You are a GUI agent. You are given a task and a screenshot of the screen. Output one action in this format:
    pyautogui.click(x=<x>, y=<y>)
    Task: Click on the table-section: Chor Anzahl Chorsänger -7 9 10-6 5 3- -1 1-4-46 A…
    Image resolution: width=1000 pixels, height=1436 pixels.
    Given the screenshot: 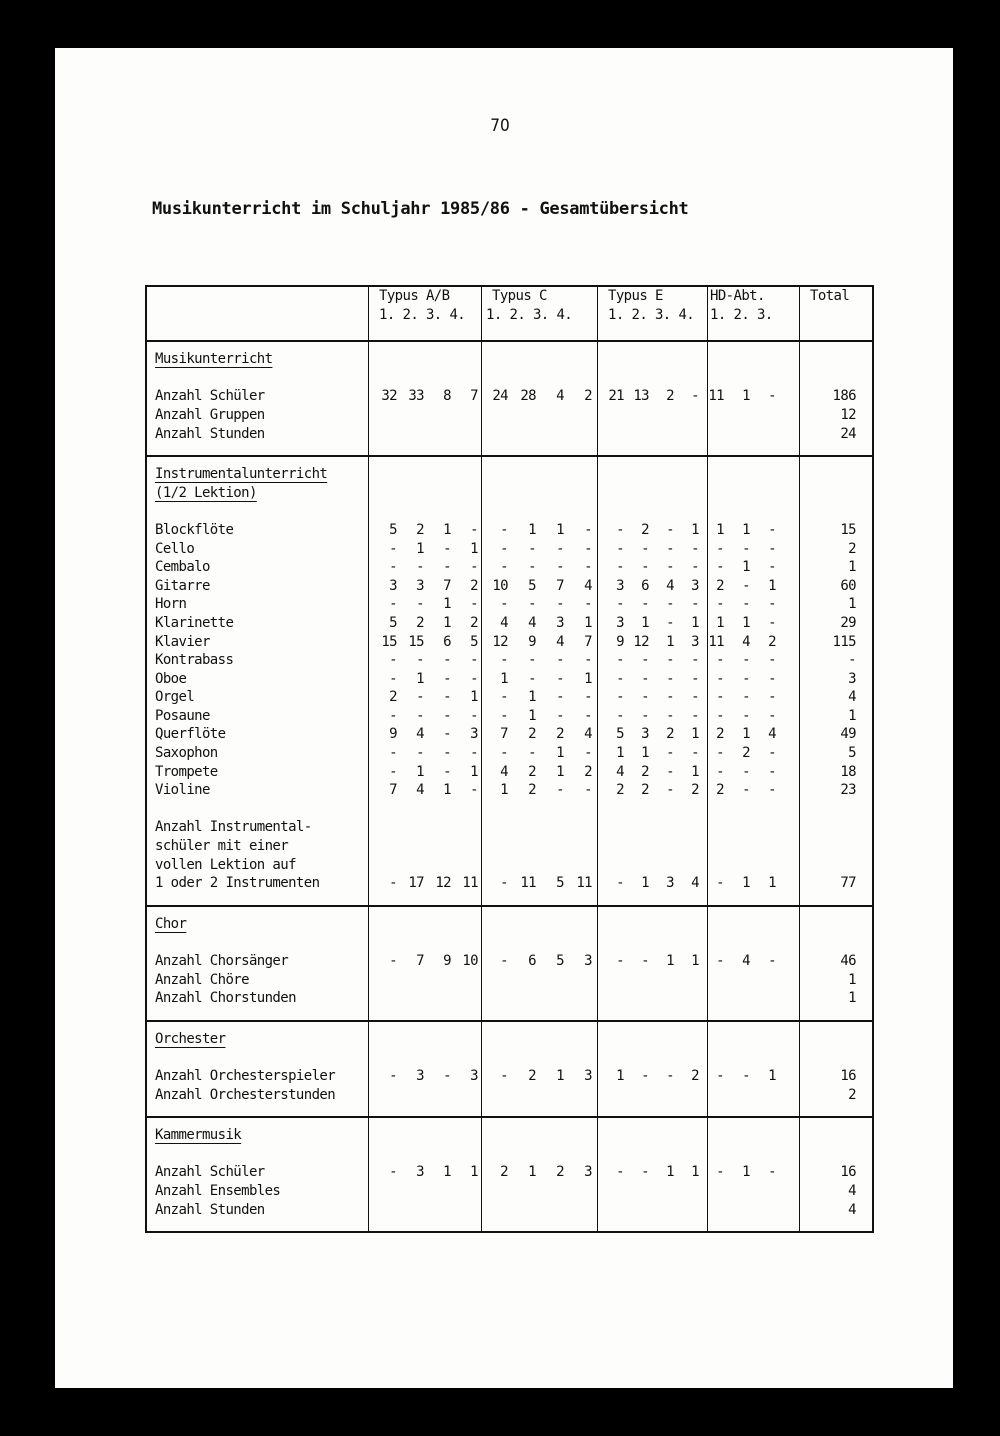 What is the action you would take?
    pyautogui.click(x=509, y=964)
    